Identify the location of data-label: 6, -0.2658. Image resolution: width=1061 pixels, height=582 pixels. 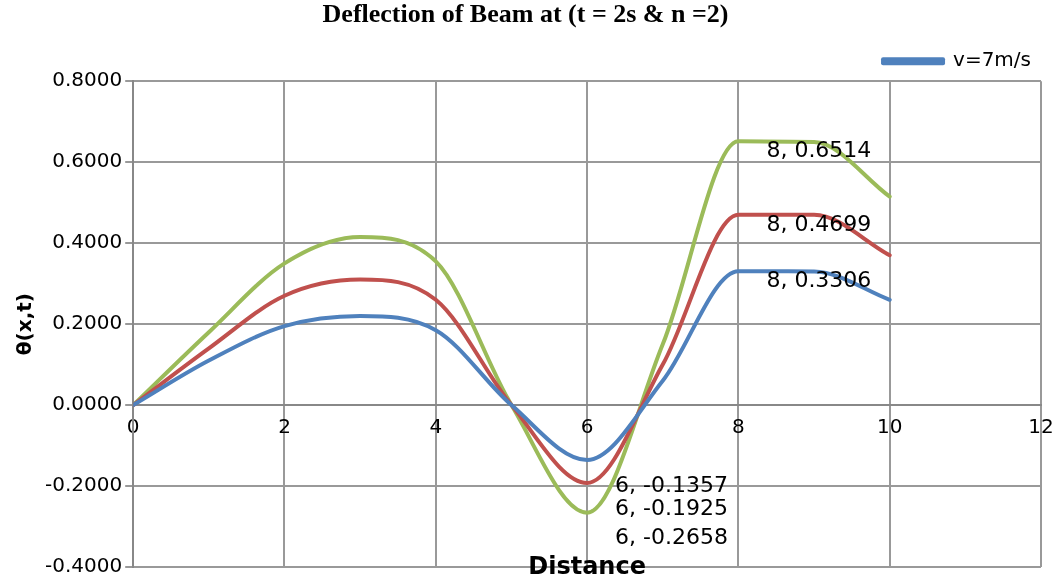
(671, 537).